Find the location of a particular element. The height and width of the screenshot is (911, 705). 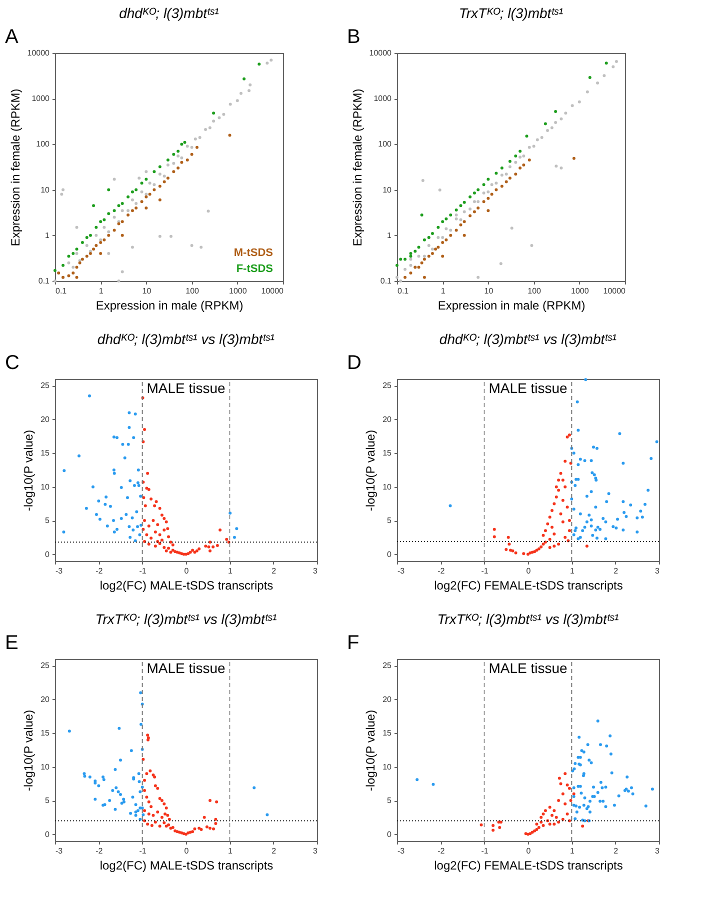

text: B is located at coordinates (353, 37).